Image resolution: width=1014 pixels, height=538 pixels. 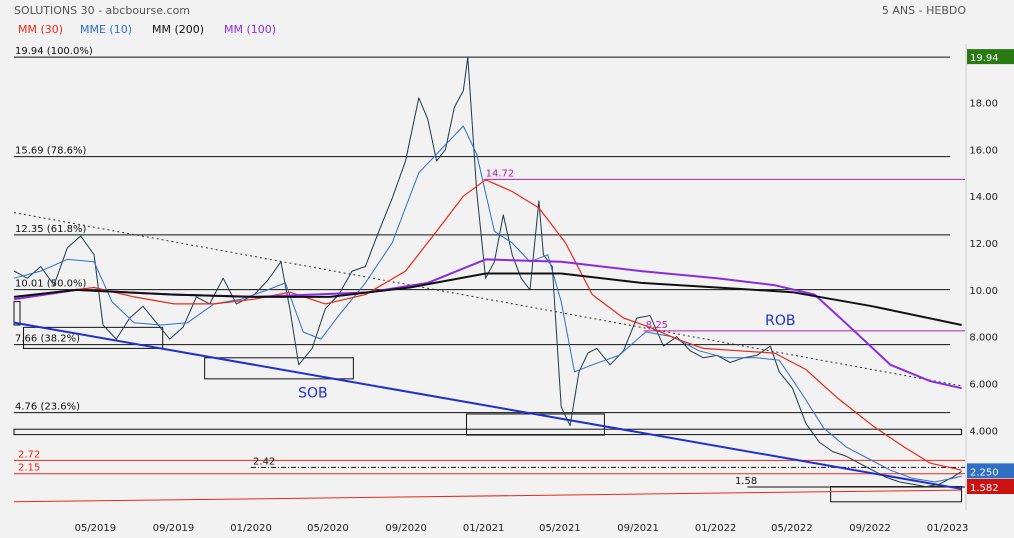 I want to click on x-tick-label: 09/2021, so click(x=638, y=528).